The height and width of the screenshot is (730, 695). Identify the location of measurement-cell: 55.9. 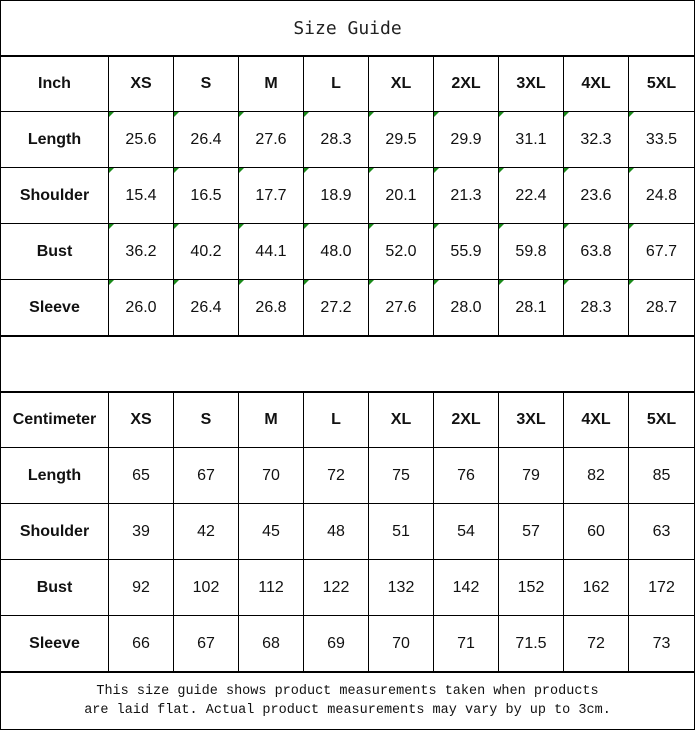
(466, 252).